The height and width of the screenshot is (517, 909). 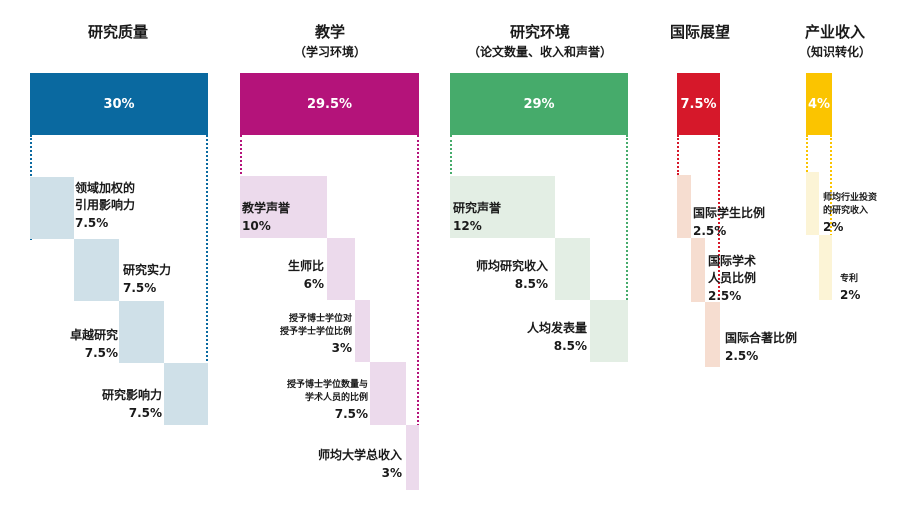 I want to click on metric-label: 国际合著比例 2.5%, so click(x=761, y=347).